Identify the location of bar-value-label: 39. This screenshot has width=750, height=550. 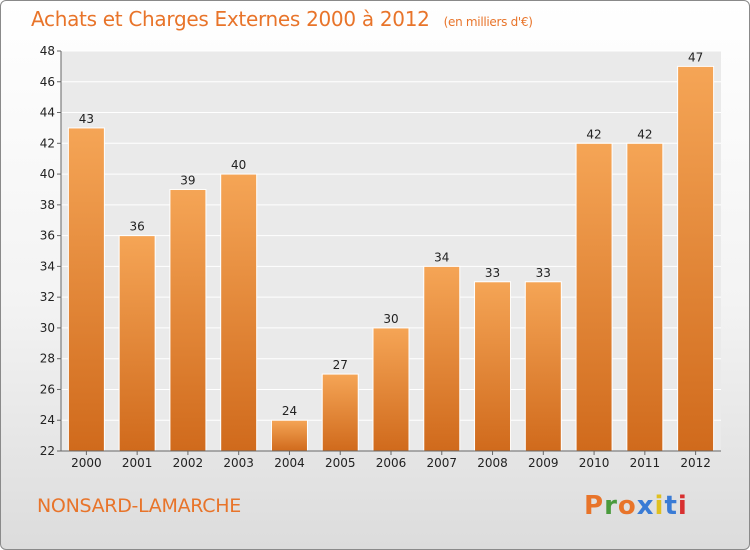
(187, 180).